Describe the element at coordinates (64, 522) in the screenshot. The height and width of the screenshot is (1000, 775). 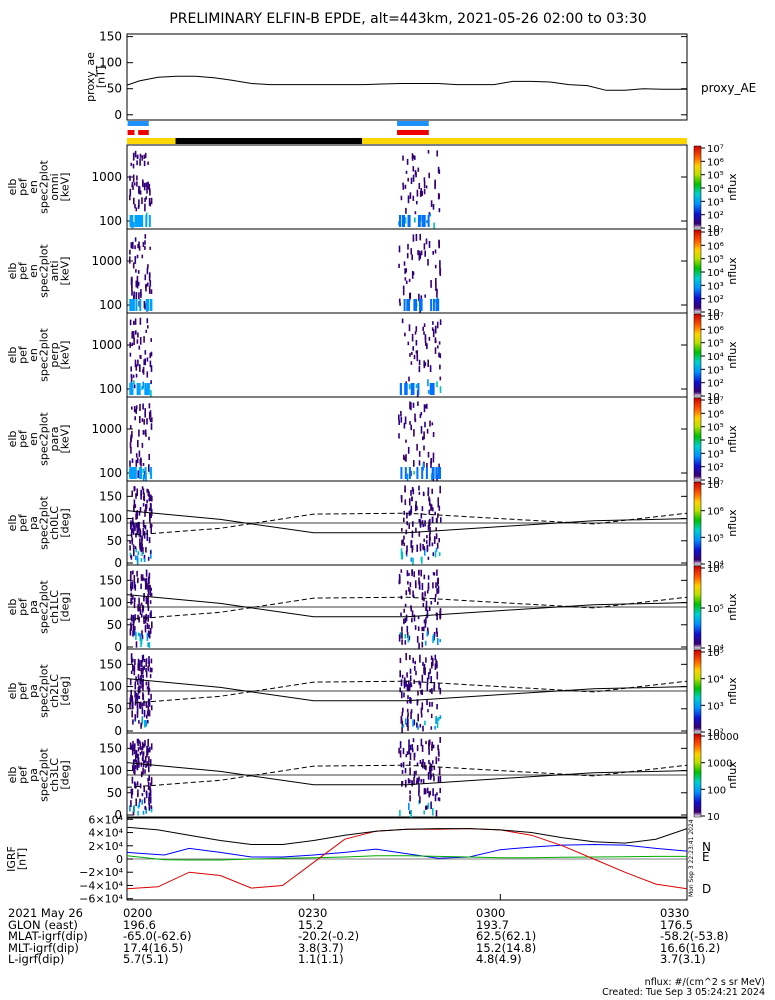
I see `panel-axis-label-line: [deg]` at that location.